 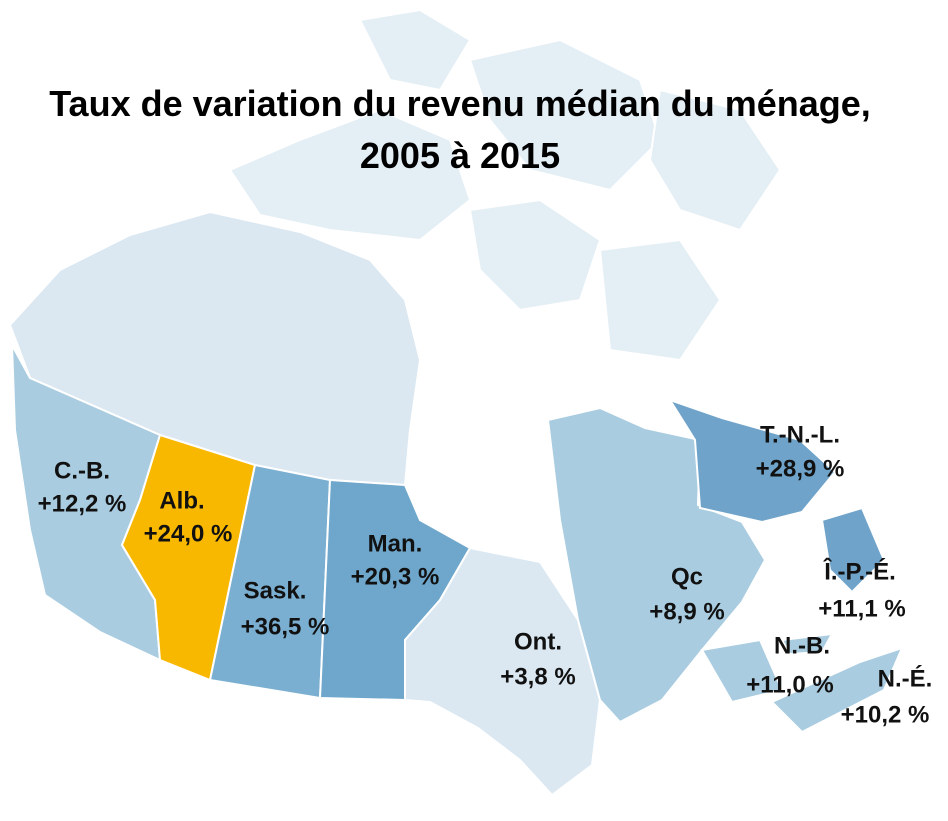 I want to click on region-value: +8,9 %, so click(x=686, y=611).